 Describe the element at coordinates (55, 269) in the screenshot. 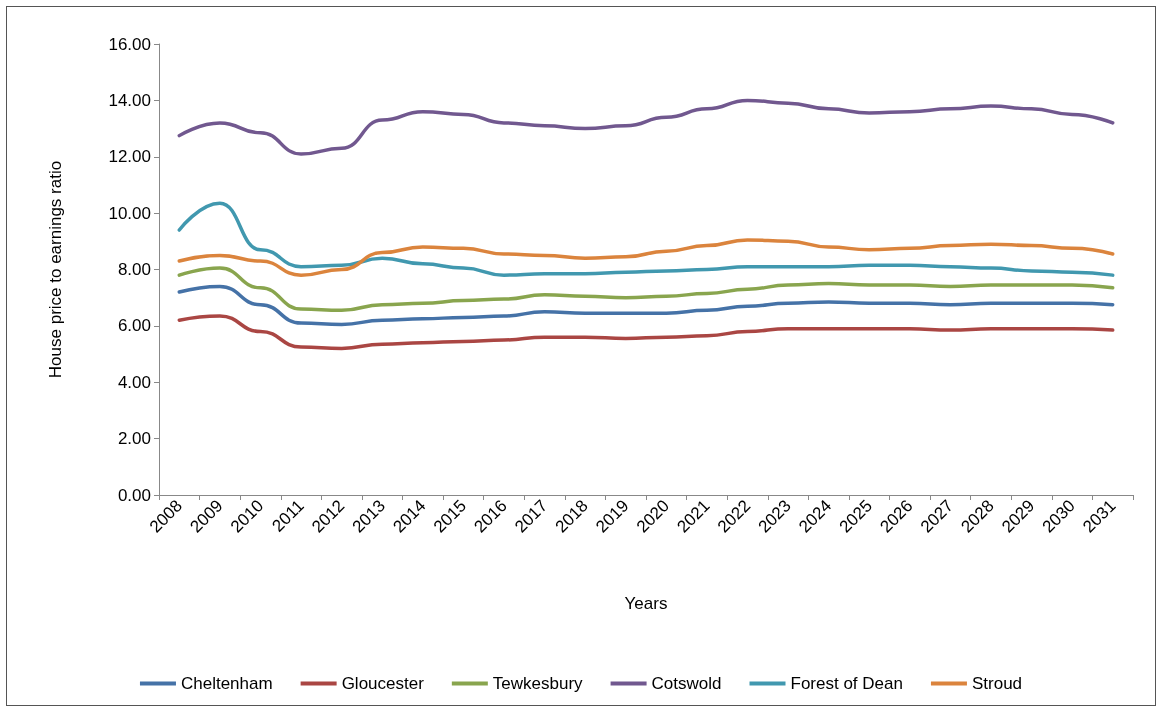

I see `y-axis-title: House price to earnings ratio` at that location.